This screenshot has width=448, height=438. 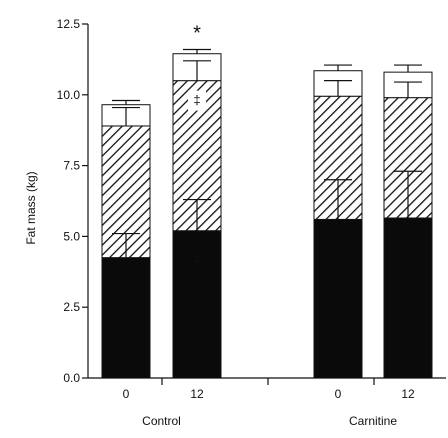 What do you see at coordinates (71, 378) in the screenshot?
I see `y-tick-label: 0.0` at bounding box center [71, 378].